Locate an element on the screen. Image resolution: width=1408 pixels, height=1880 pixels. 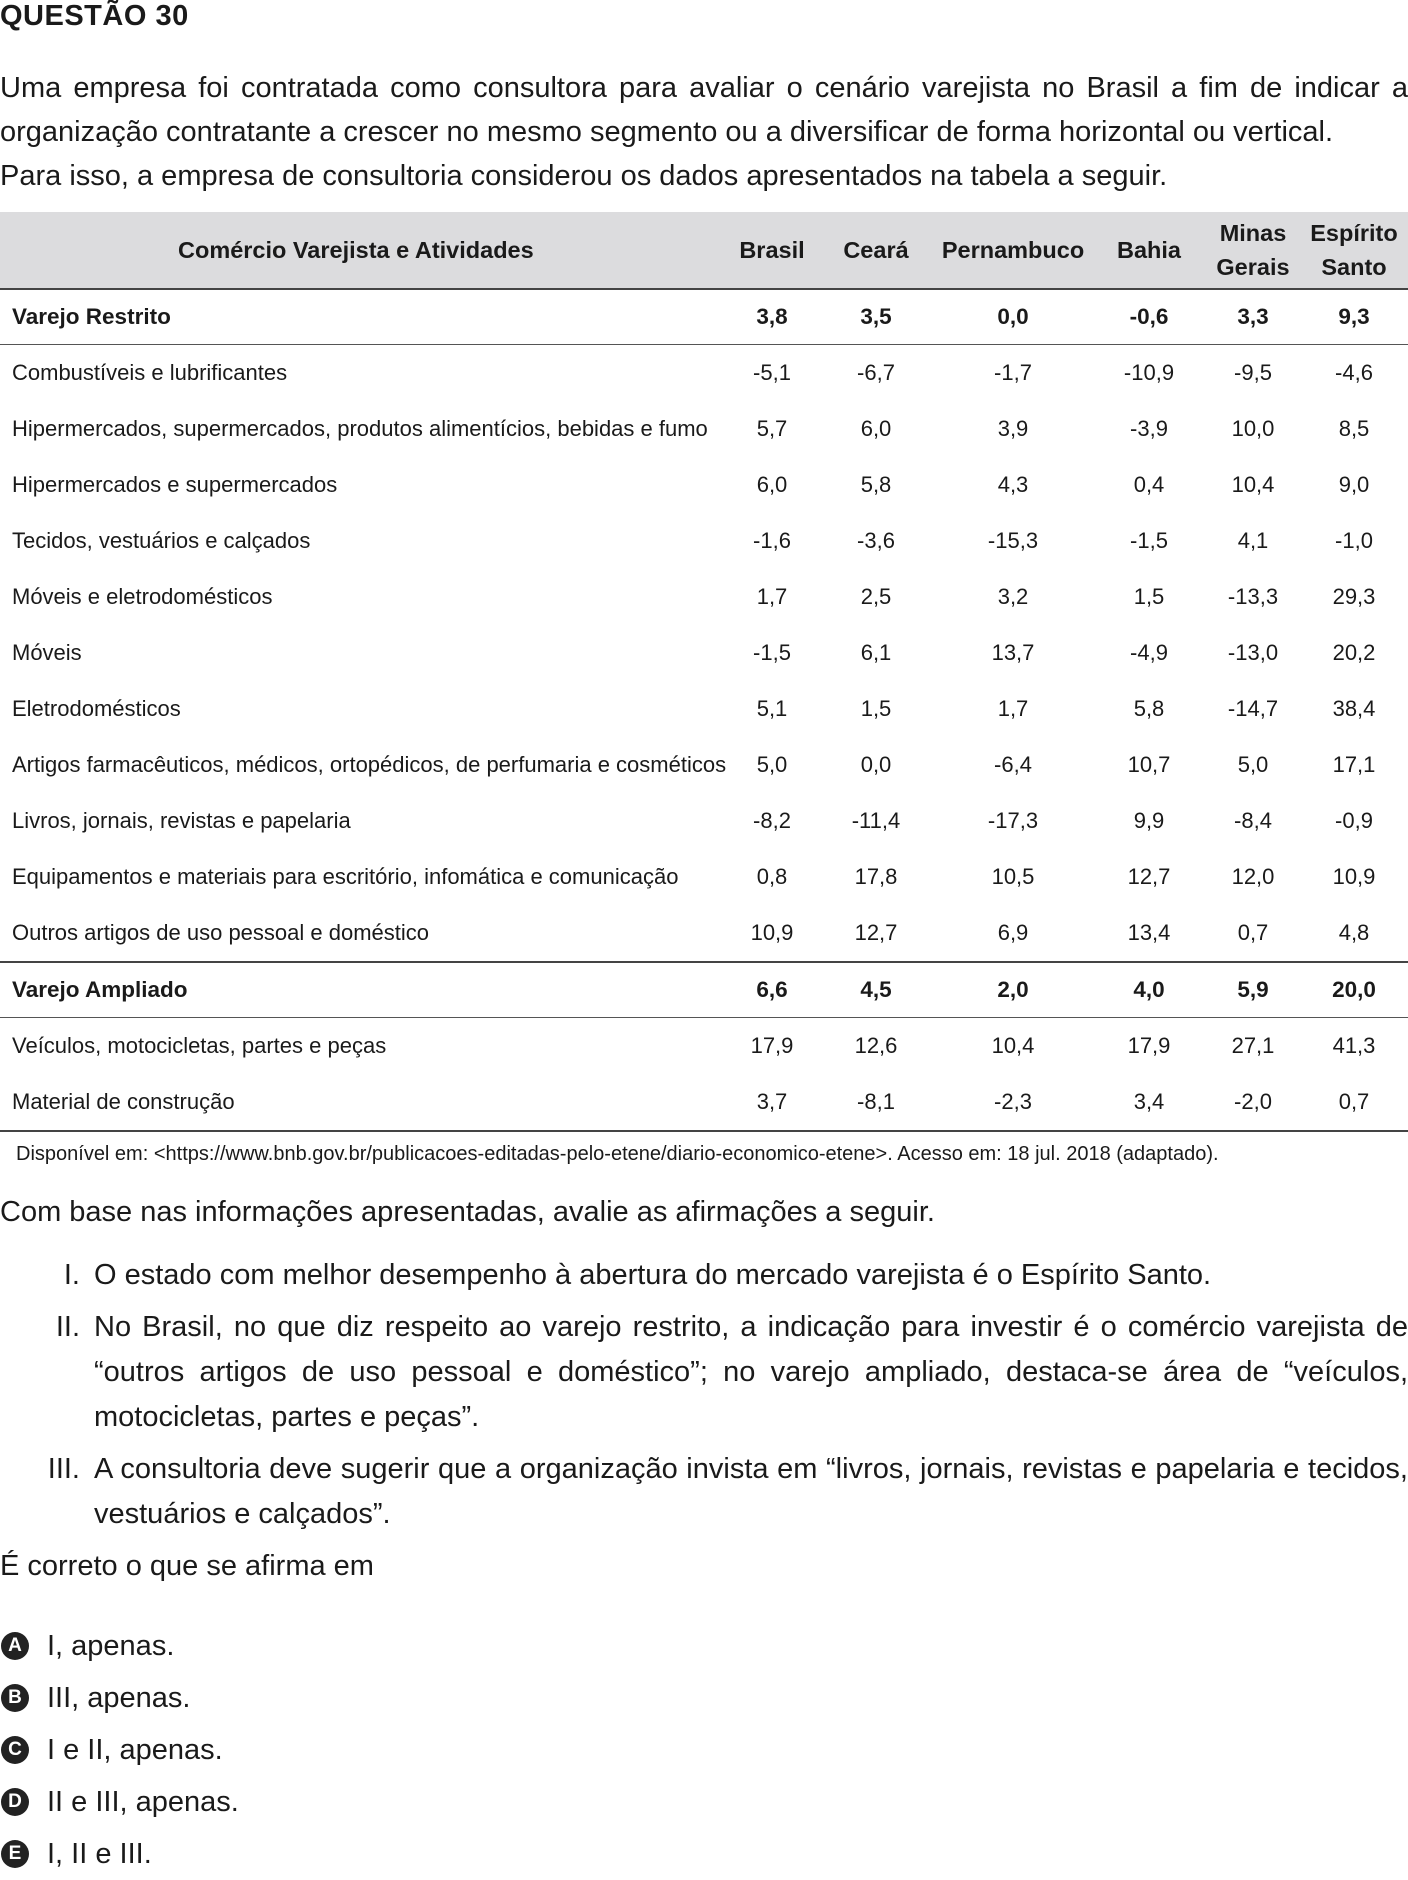
header-espirito-santo: Espírito Santo is located at coordinates (1354, 251).